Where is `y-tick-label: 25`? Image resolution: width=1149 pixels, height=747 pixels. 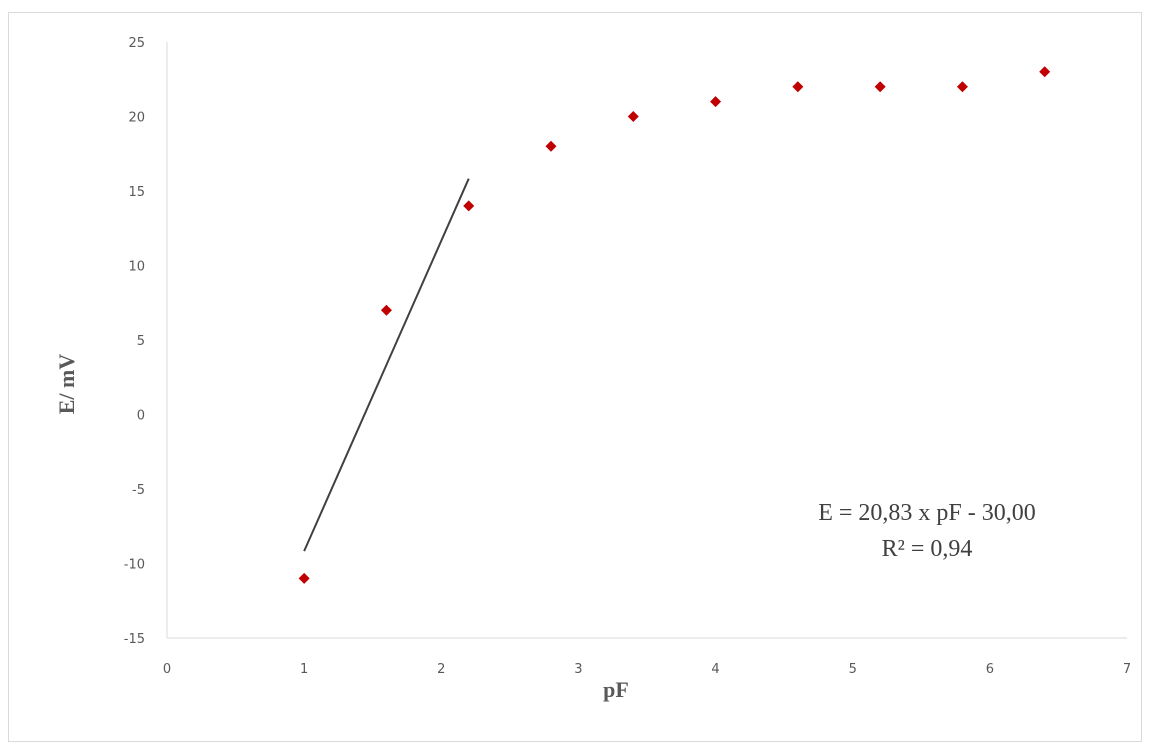 y-tick-label: 25 is located at coordinates (136, 43).